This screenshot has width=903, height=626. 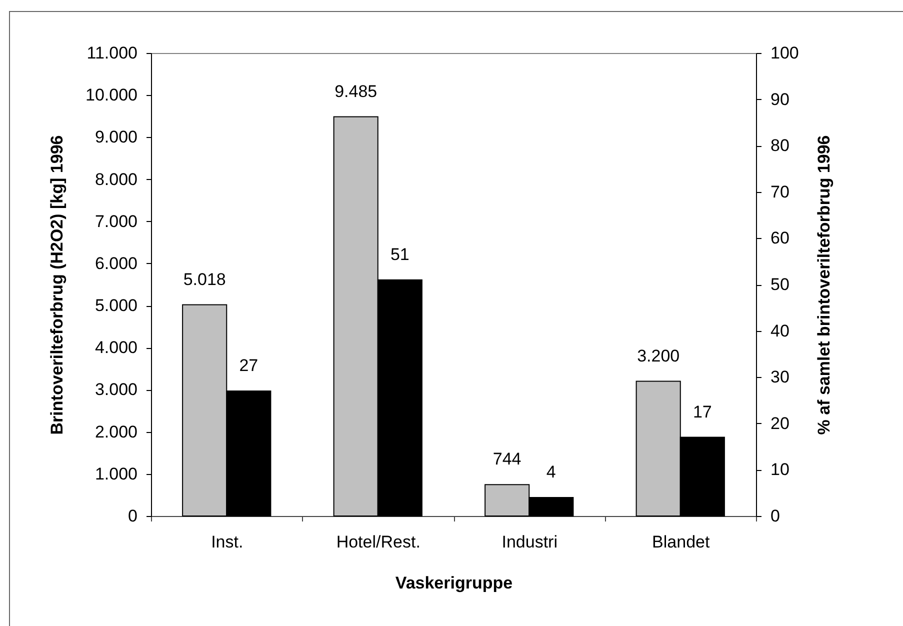 I want to click on y-tick-label: 7.000, so click(x=116, y=221).